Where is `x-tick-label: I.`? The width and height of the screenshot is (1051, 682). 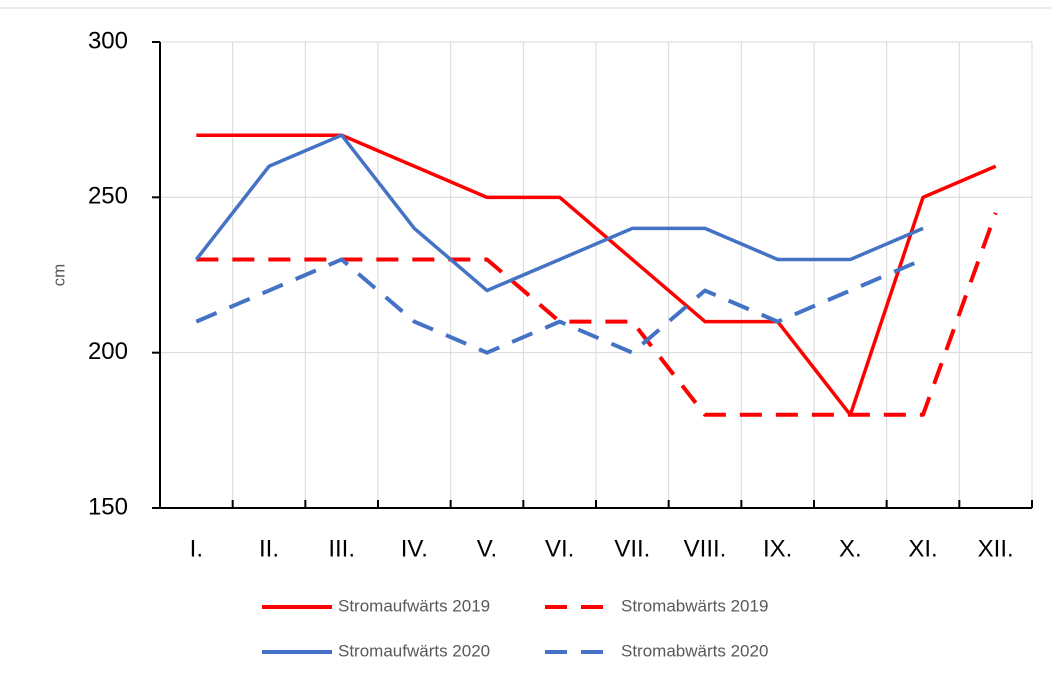
x-tick-label: I. is located at coordinates (196, 548).